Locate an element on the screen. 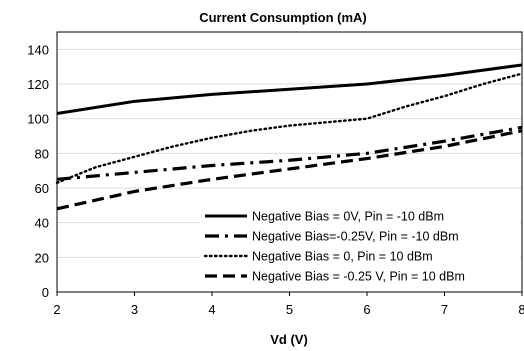  legend-label: Negative Bias = 0, Pin = 10 dBm is located at coordinates (342, 257).